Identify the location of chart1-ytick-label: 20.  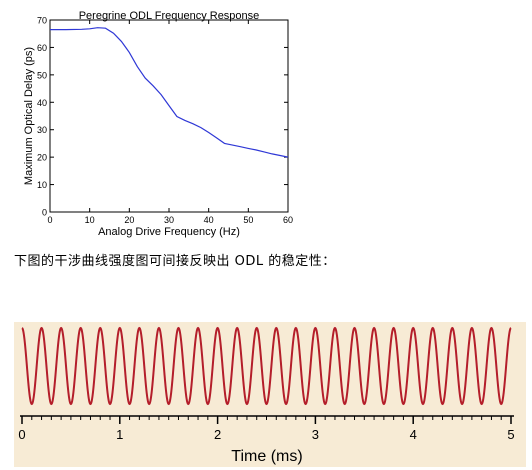
(42, 158).